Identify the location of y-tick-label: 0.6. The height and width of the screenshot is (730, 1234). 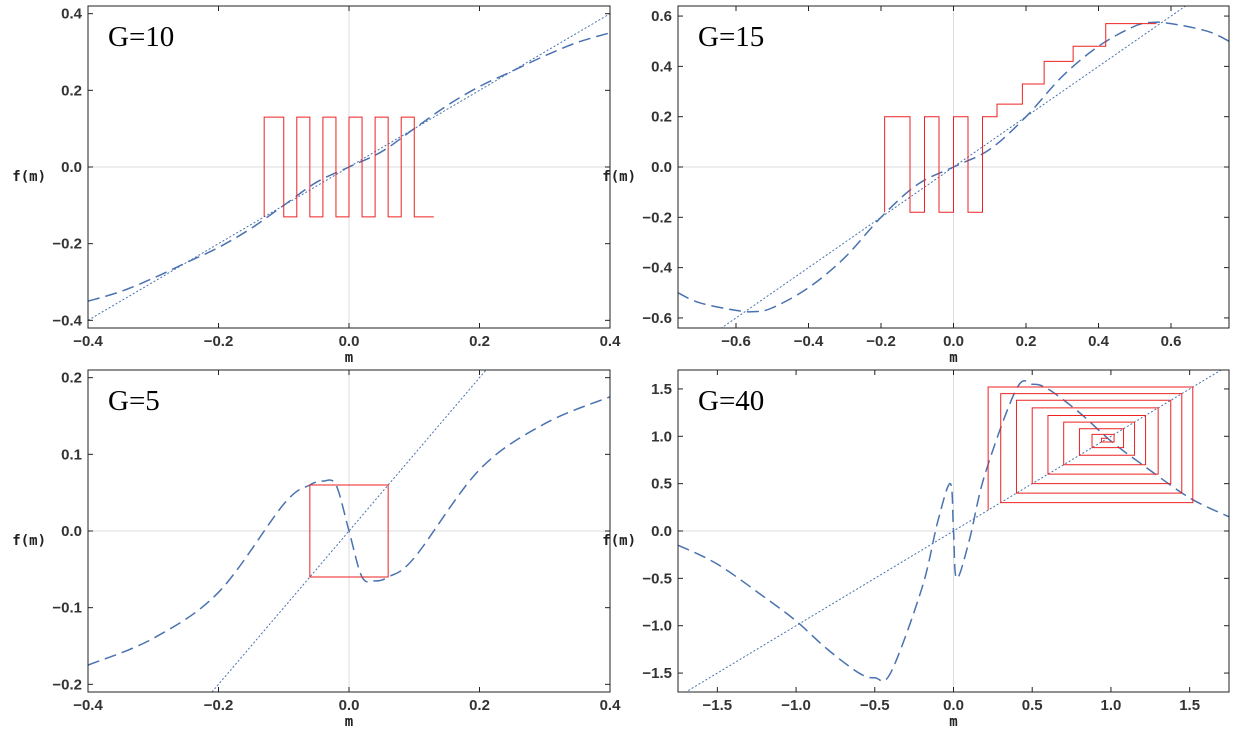
(661, 16).